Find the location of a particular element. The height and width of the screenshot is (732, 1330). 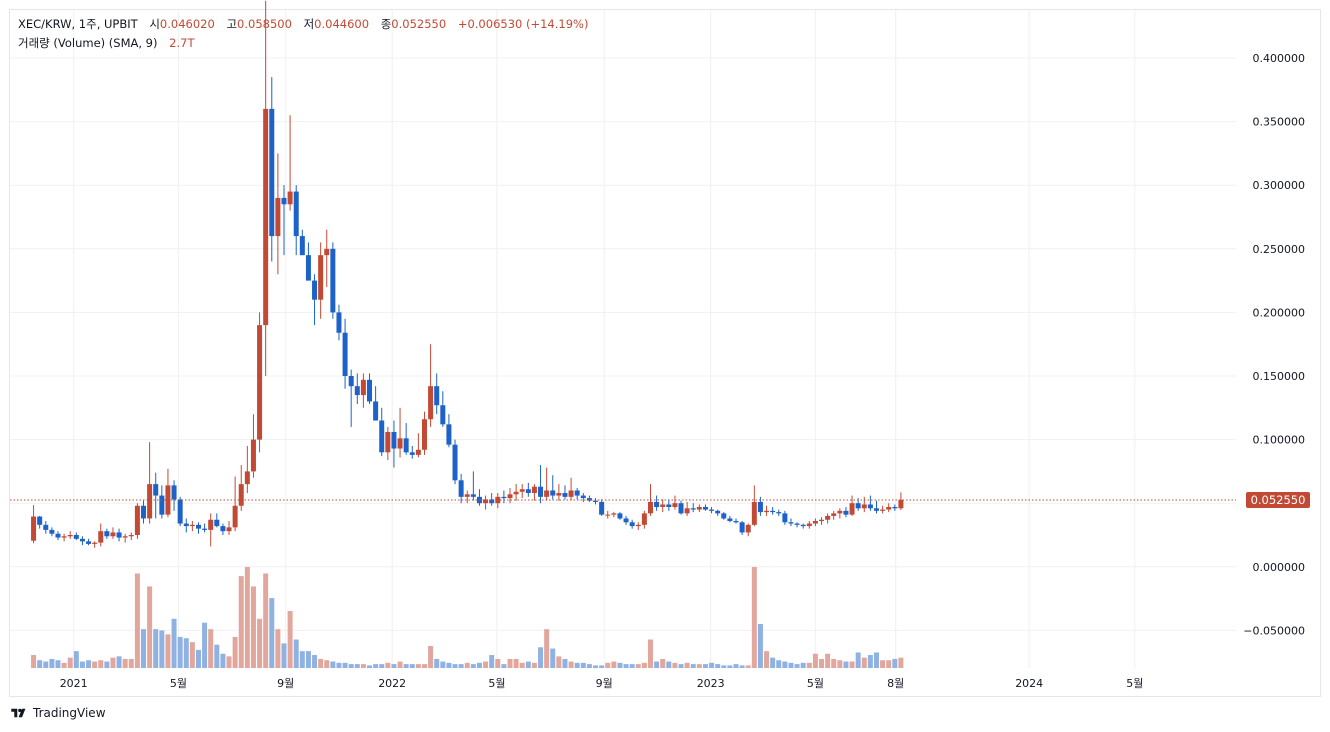

time-axis: 2021 5월 9월 2022 5월 9월 2023 5월 8월 2024 5월 is located at coordinates (602, 683).